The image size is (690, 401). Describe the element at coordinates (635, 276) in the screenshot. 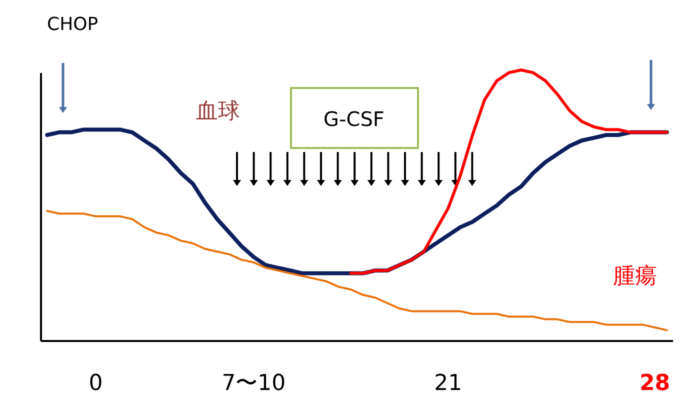

I see `annotation: 腫瘍` at that location.